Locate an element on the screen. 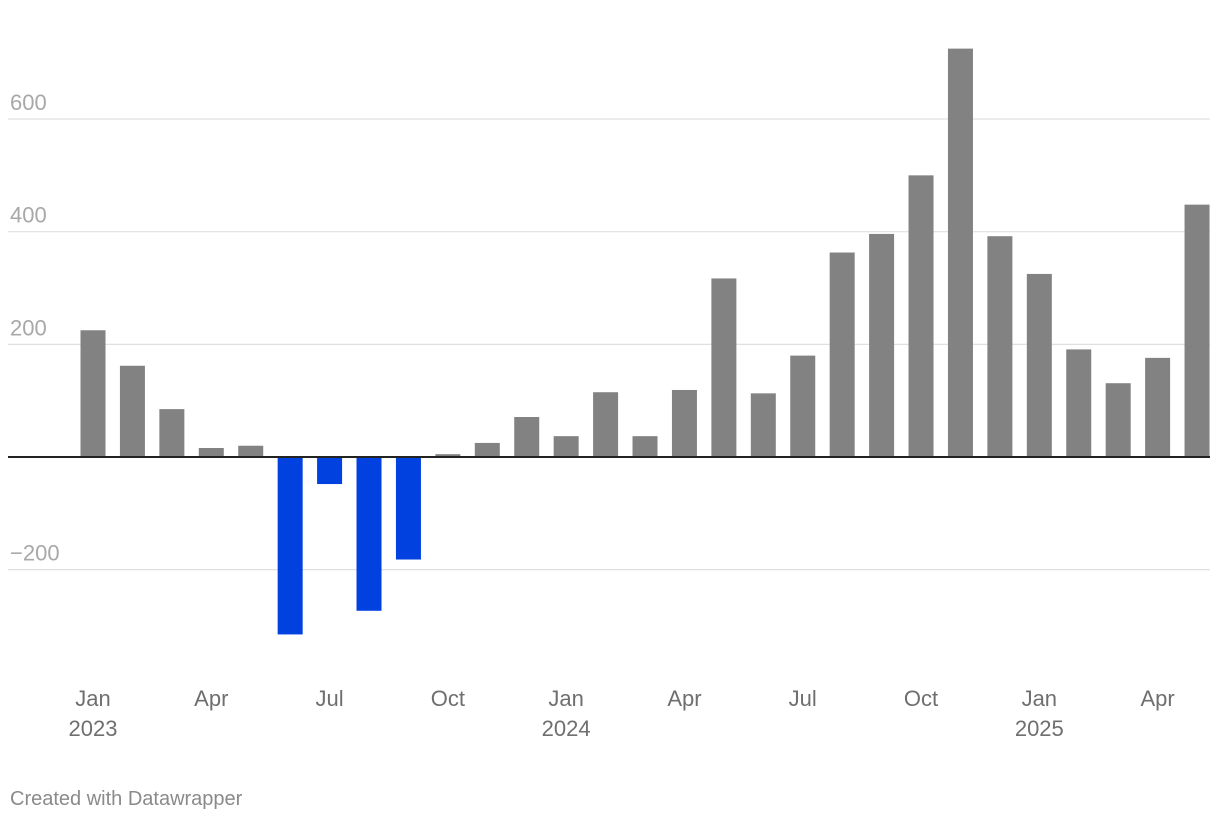  datawrapper-credit: Created with Datawrapper is located at coordinates (126, 799).